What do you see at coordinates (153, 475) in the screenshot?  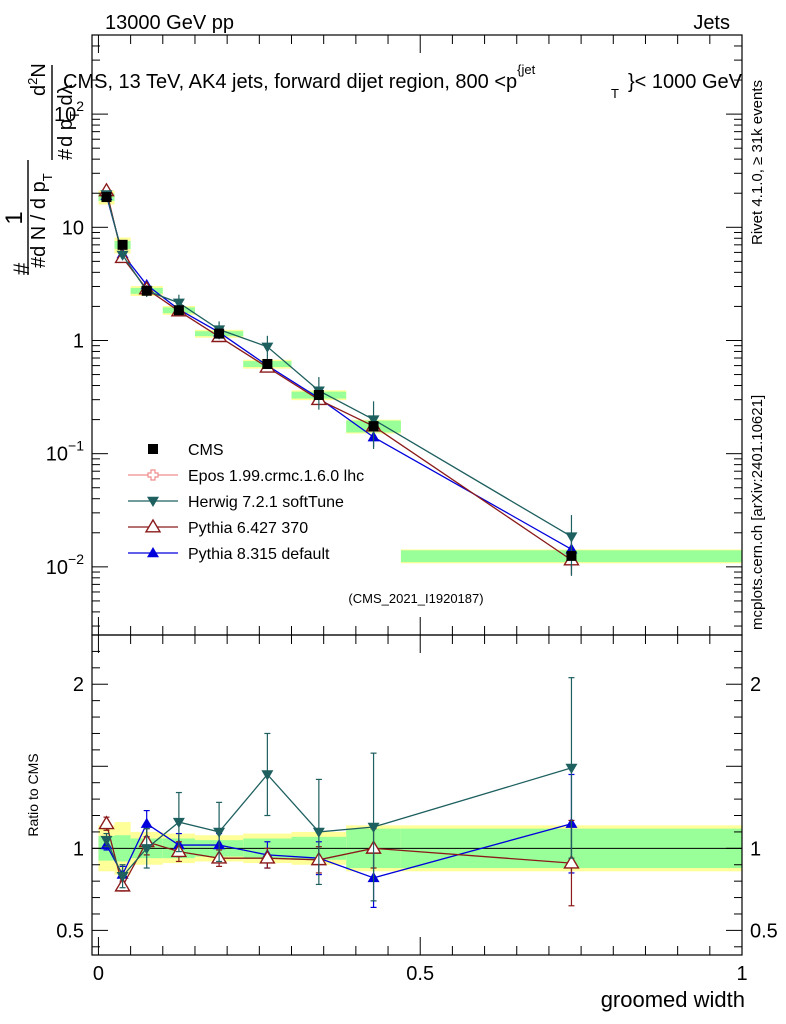 I see `legend-marker-epos` at bounding box center [153, 475].